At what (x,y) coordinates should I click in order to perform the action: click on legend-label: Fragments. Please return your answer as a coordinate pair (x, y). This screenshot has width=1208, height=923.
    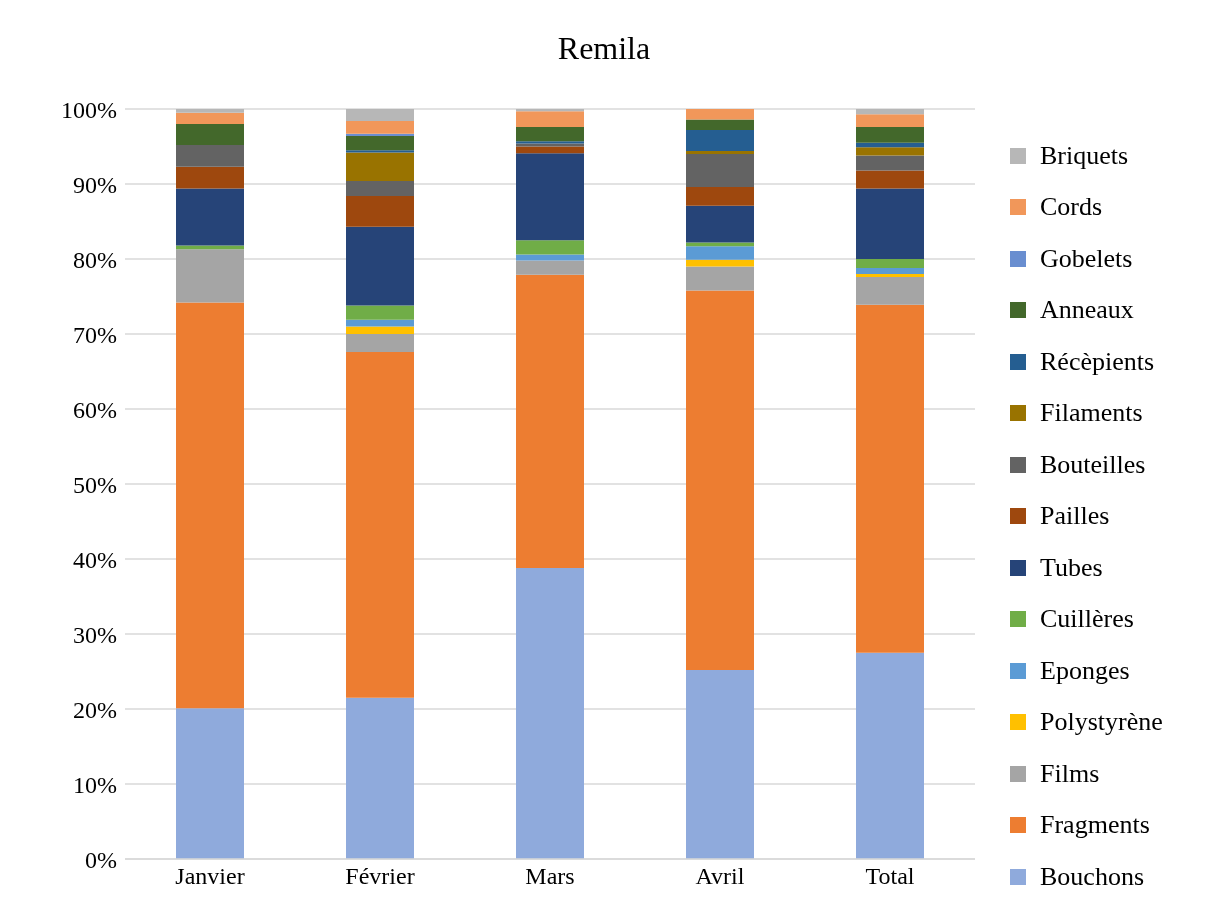
    Looking at the image, I should click on (1095, 825).